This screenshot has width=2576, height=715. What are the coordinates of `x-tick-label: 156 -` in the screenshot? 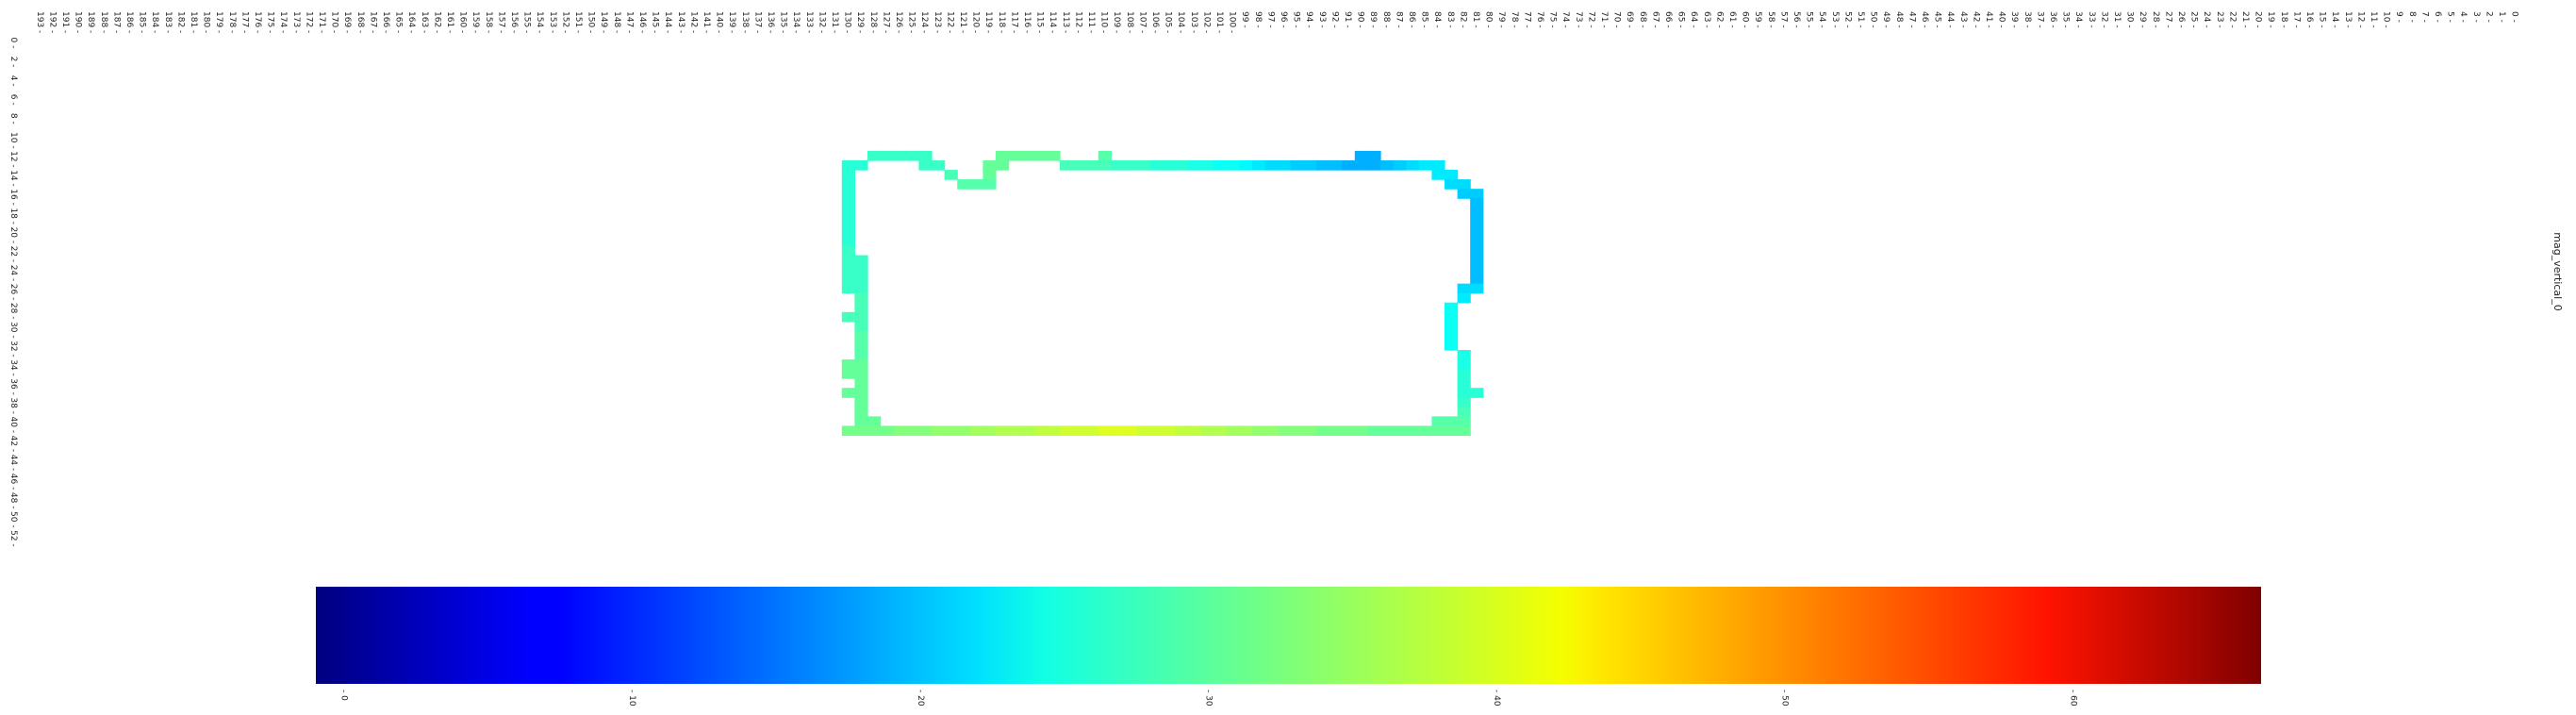 It's located at (514, 22).